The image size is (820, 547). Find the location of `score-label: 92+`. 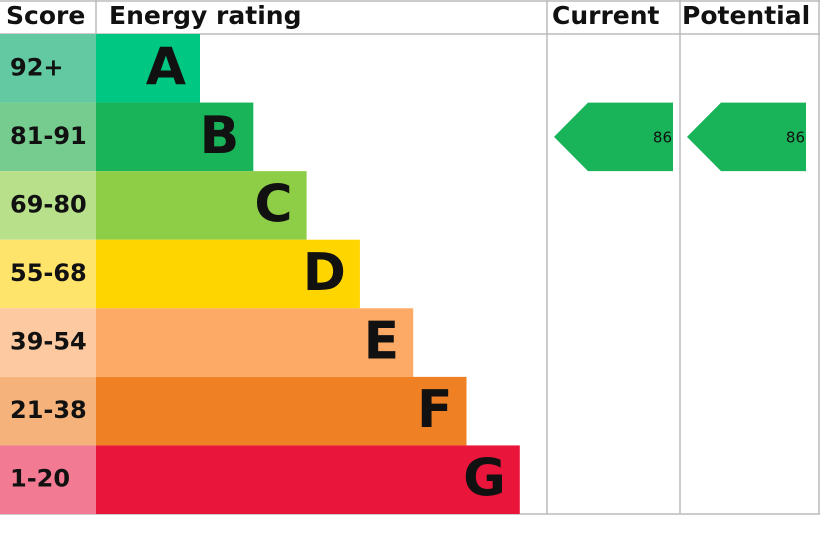

score-label: 92+ is located at coordinates (37, 67).